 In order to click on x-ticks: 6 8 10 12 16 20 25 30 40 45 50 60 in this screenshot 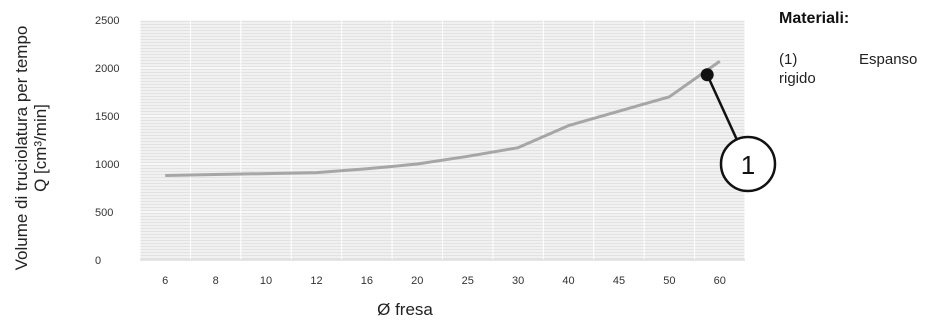, I will do `click(444, 281)`.